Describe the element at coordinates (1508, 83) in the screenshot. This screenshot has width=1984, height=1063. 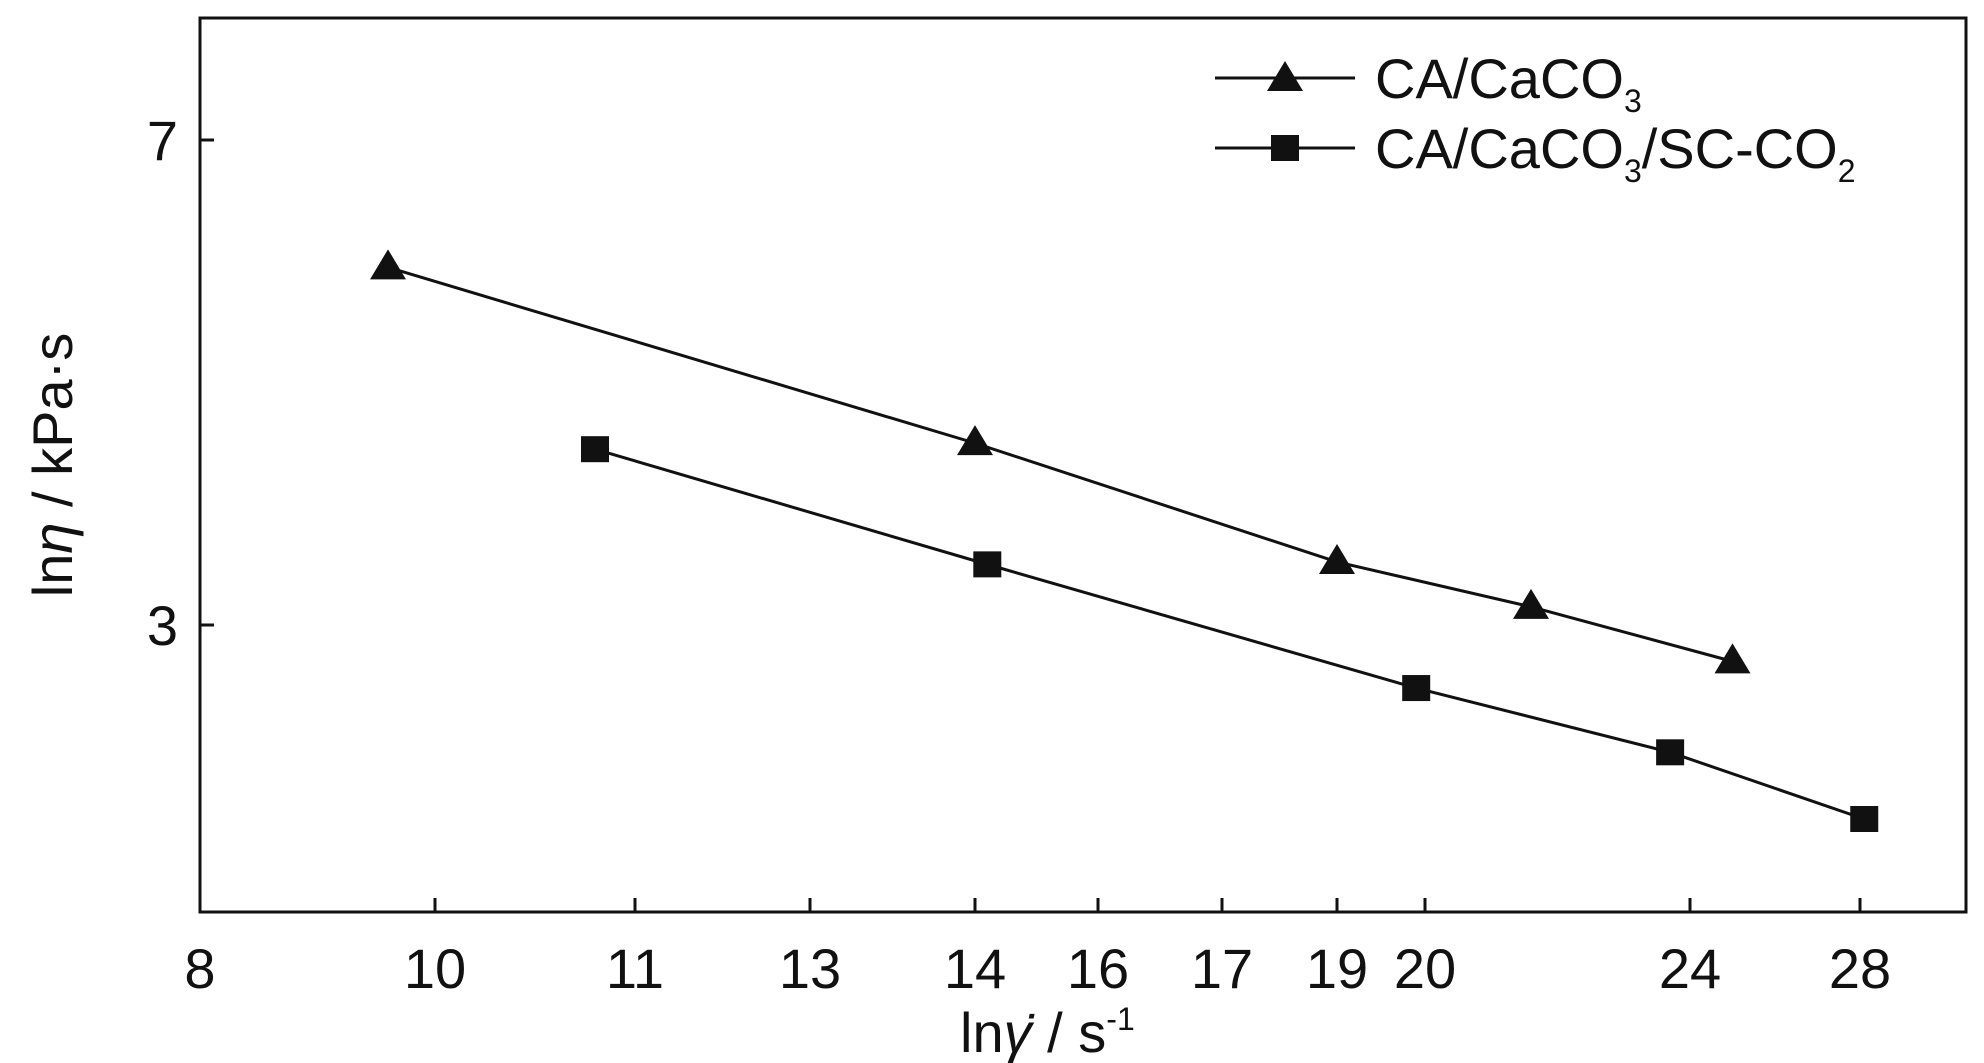
I see `legend-label-ca-caco3: CA/CaCO3` at that location.